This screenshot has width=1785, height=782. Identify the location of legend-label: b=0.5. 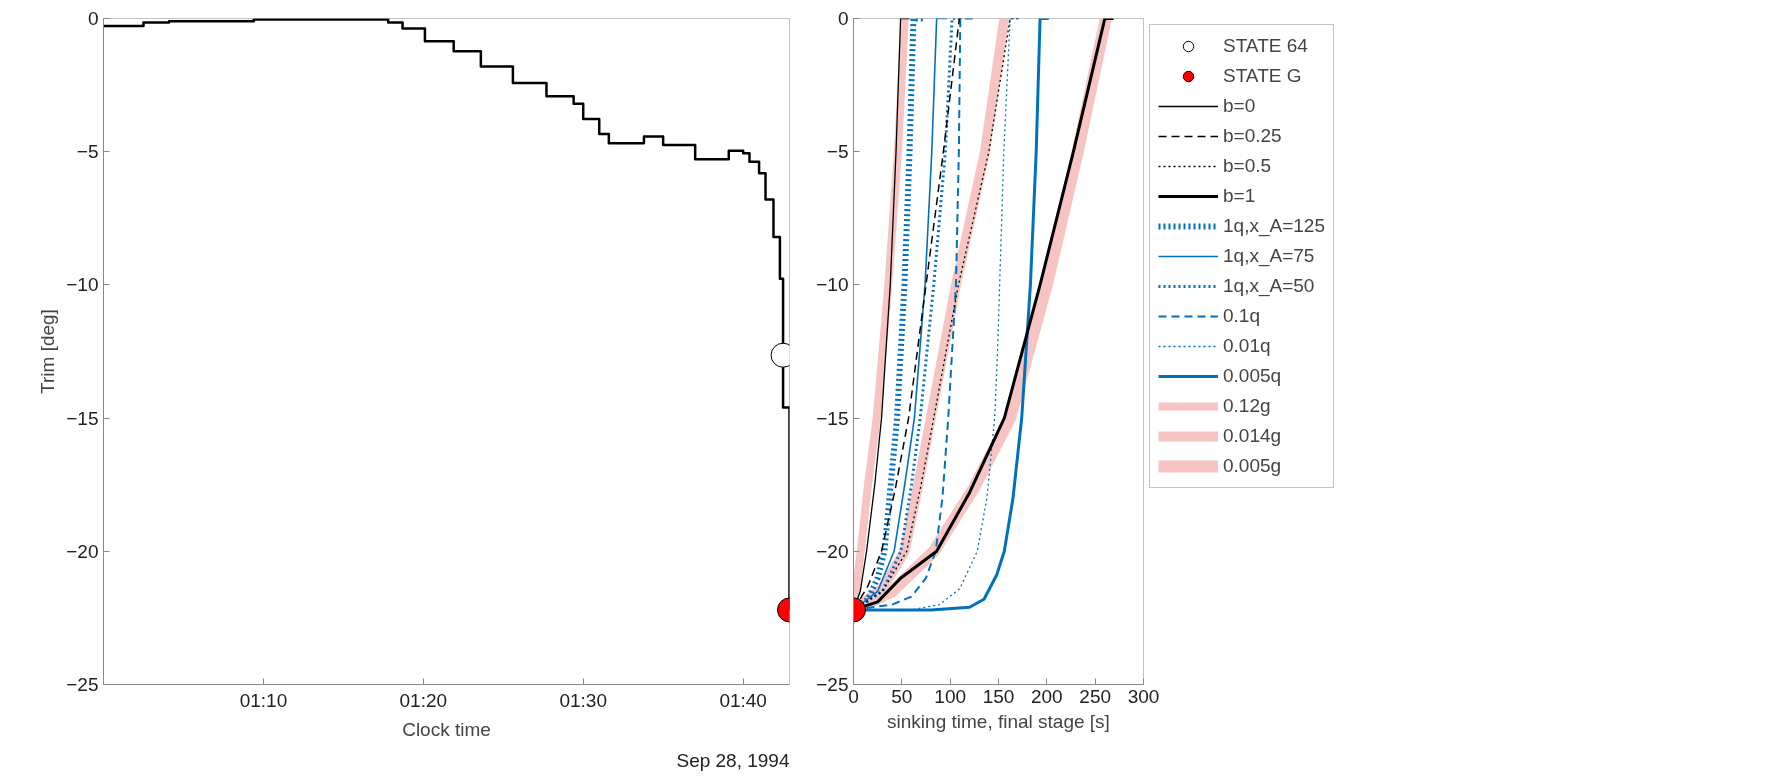
(1247, 166).